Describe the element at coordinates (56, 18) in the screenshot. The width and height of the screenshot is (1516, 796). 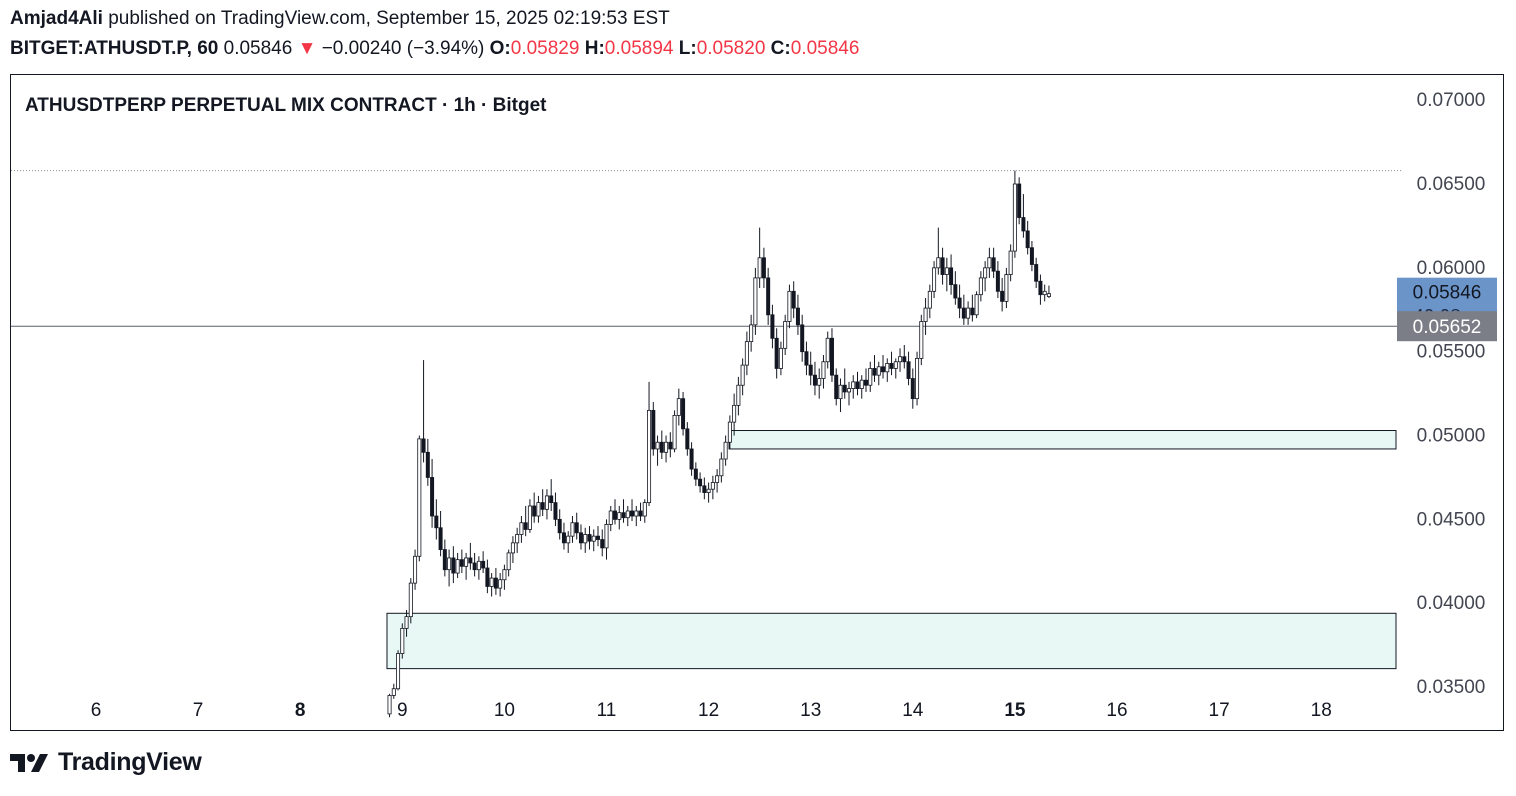
I see `author-name: Amjad4Ali` at that location.